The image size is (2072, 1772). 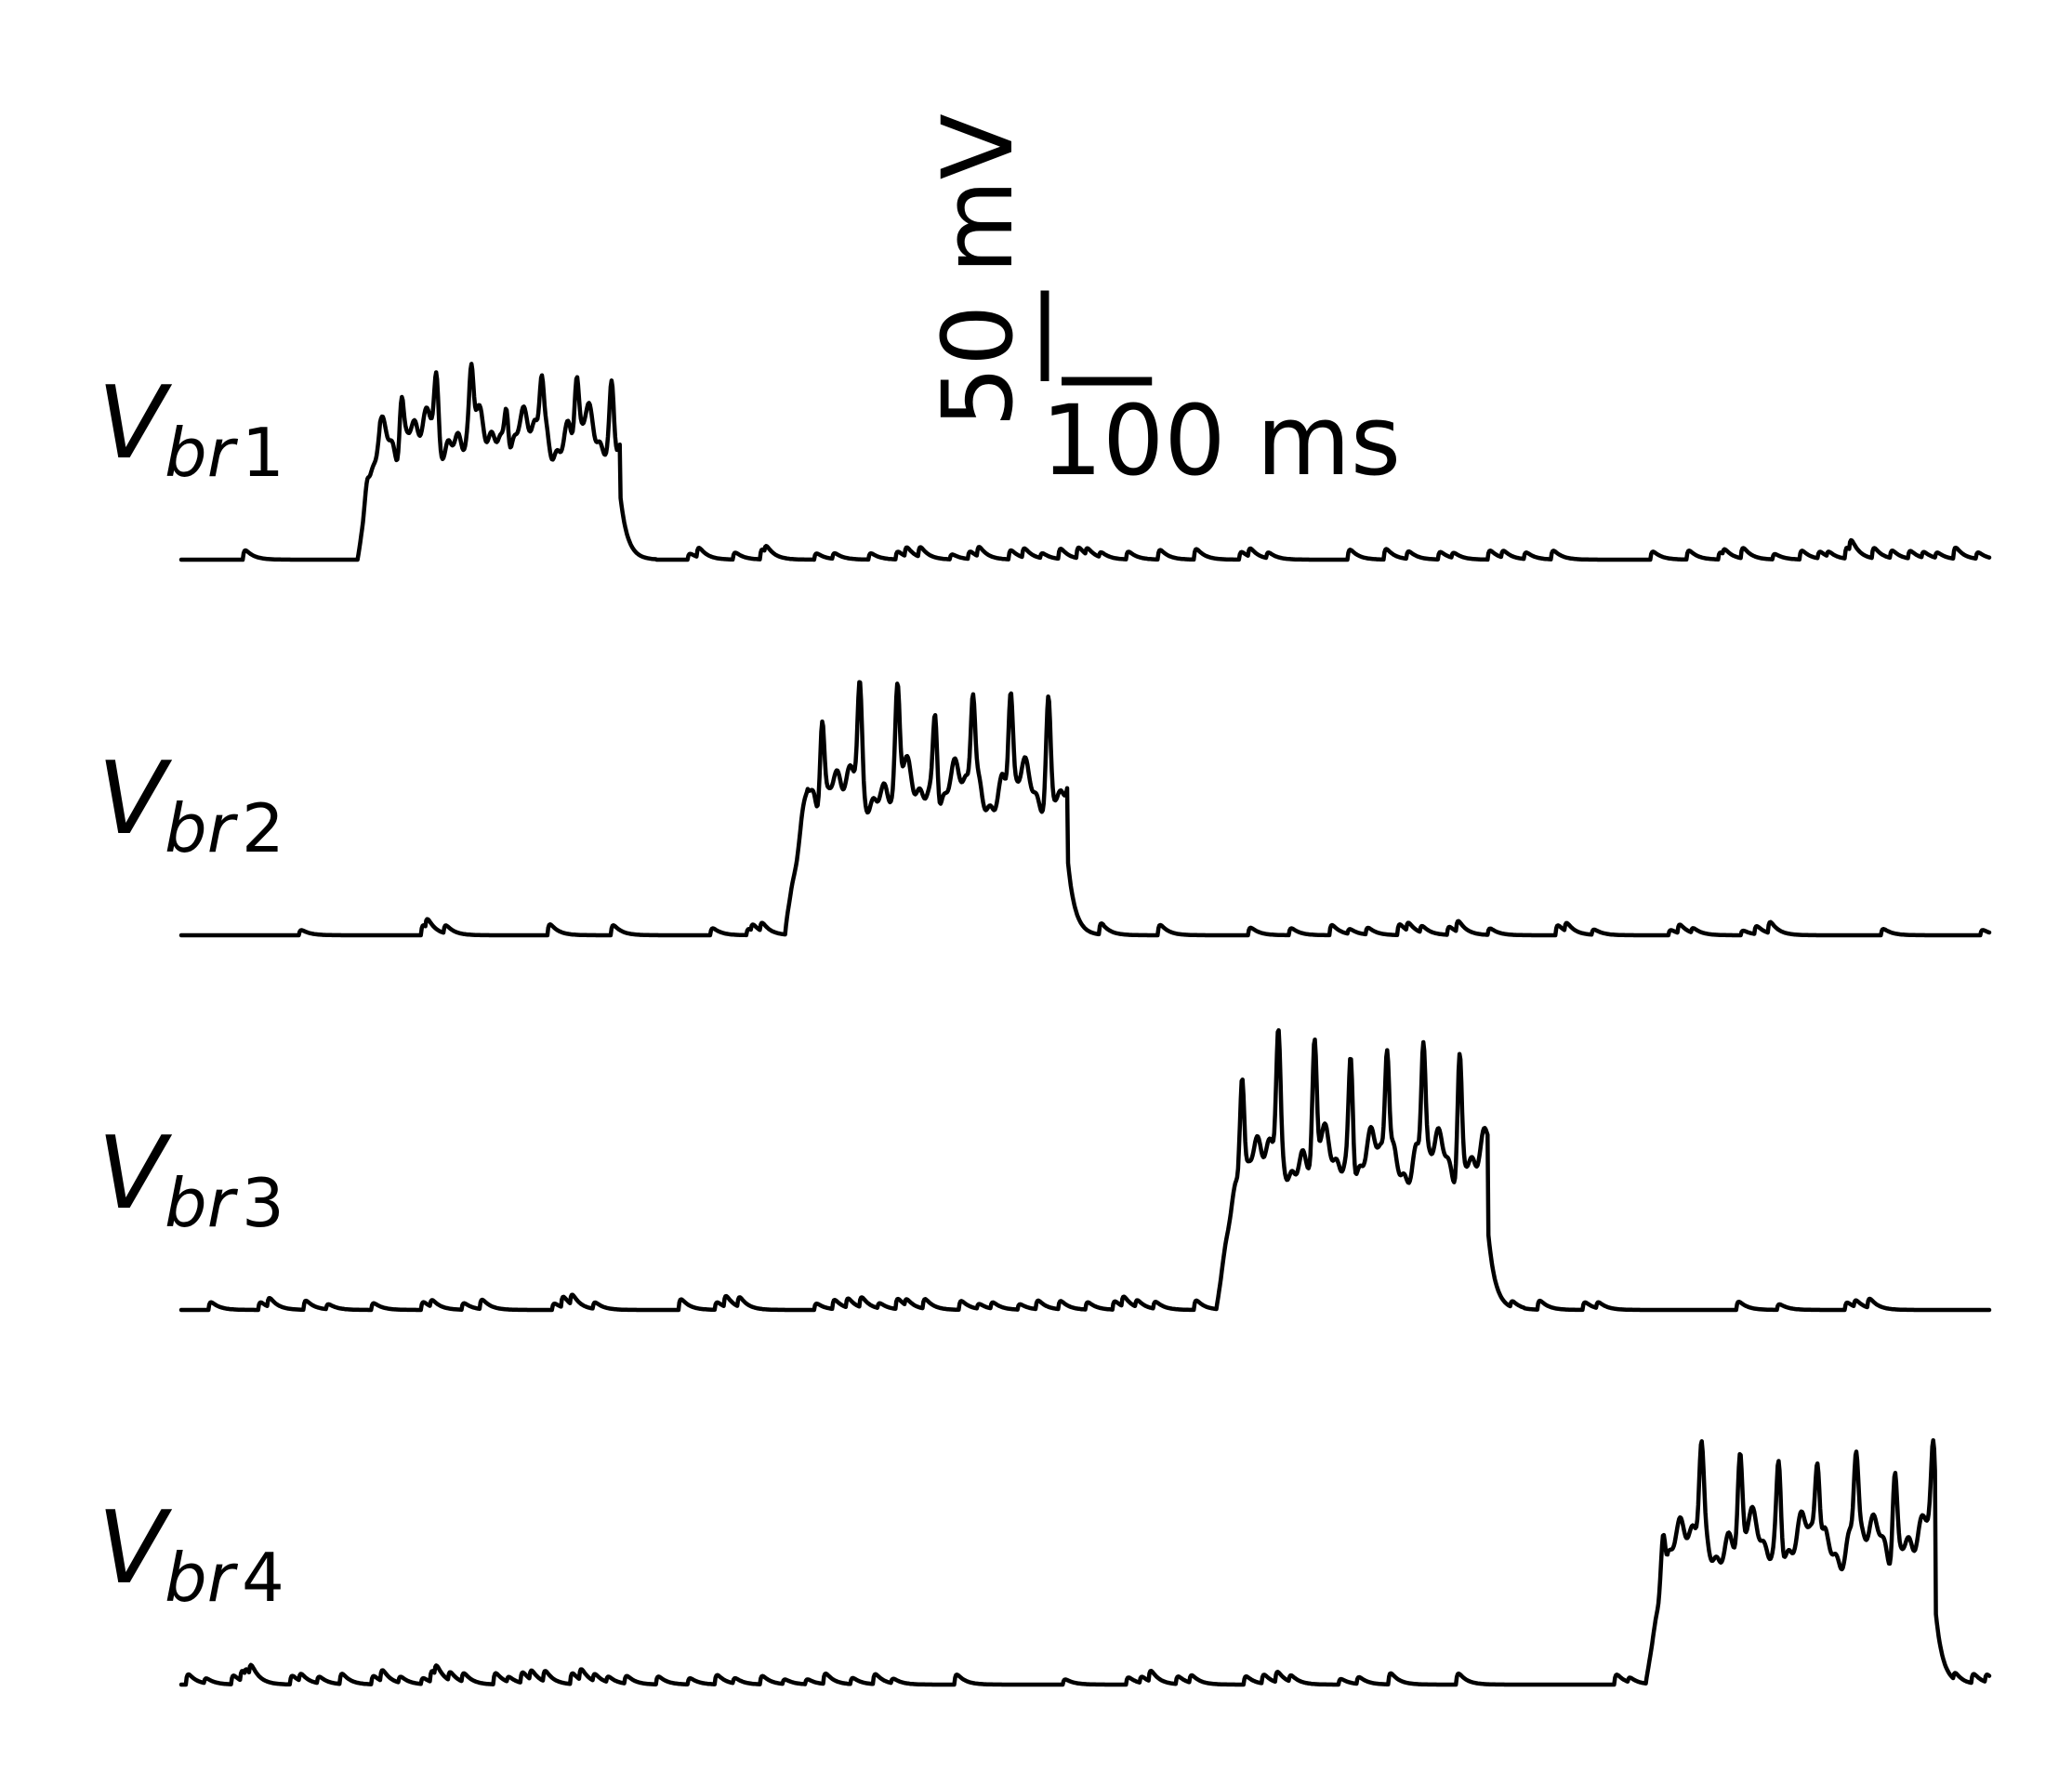 I want to click on trace-label-3-sub: br, so click(x=202, y=1203).